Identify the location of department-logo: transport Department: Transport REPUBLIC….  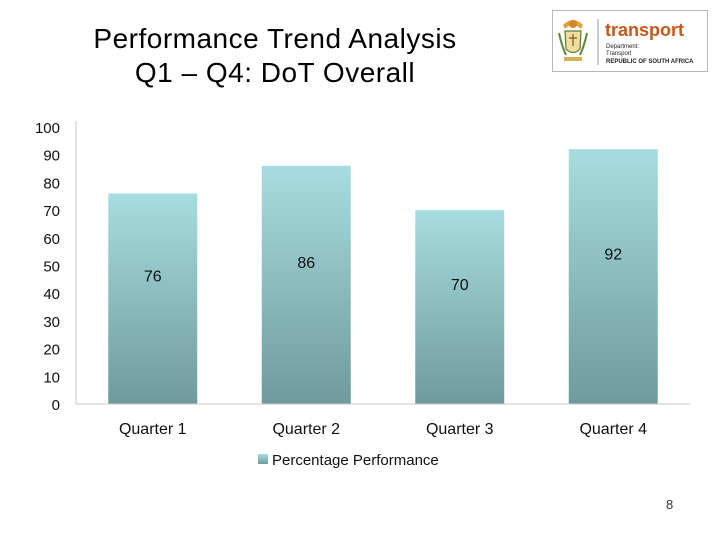
(630, 41).